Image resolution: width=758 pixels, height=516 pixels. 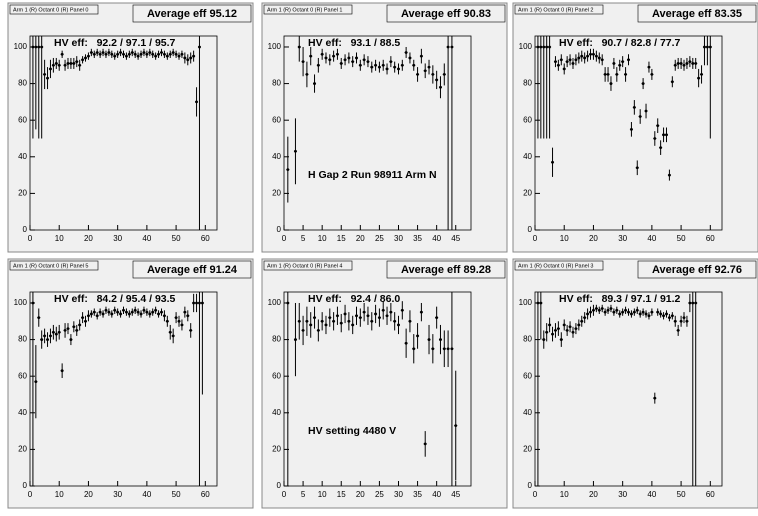 I want to click on x-tick-label: 40, so click(x=146, y=494).